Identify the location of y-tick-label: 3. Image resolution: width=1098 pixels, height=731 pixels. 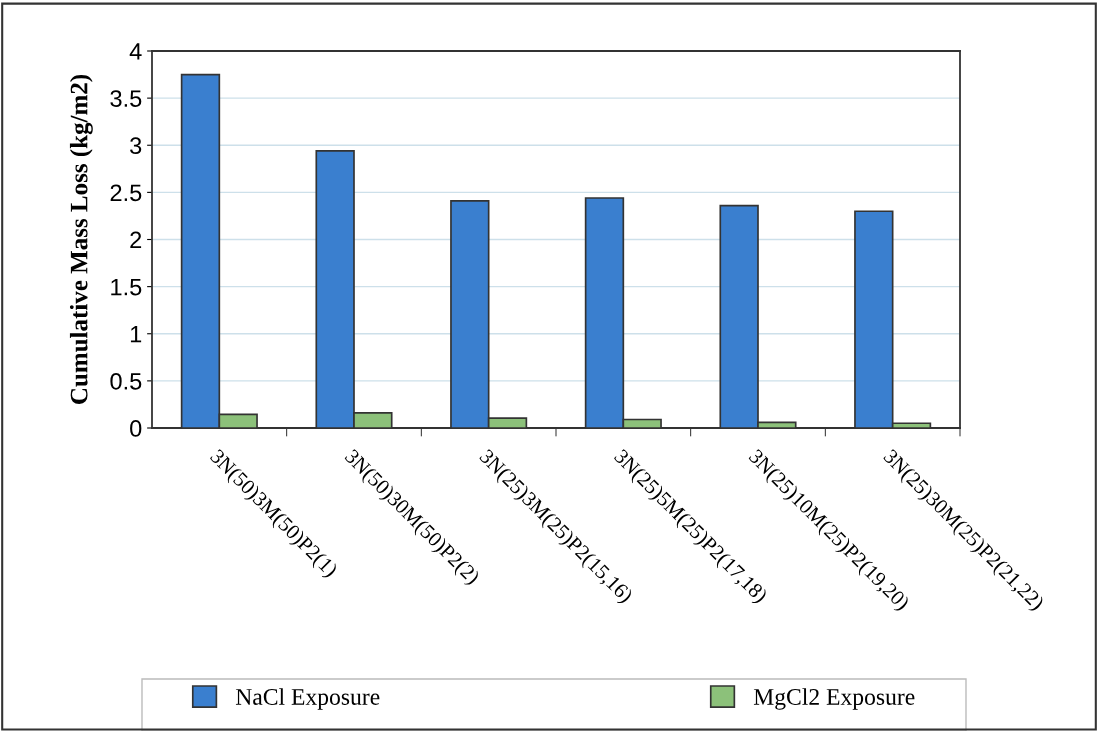
(136, 146).